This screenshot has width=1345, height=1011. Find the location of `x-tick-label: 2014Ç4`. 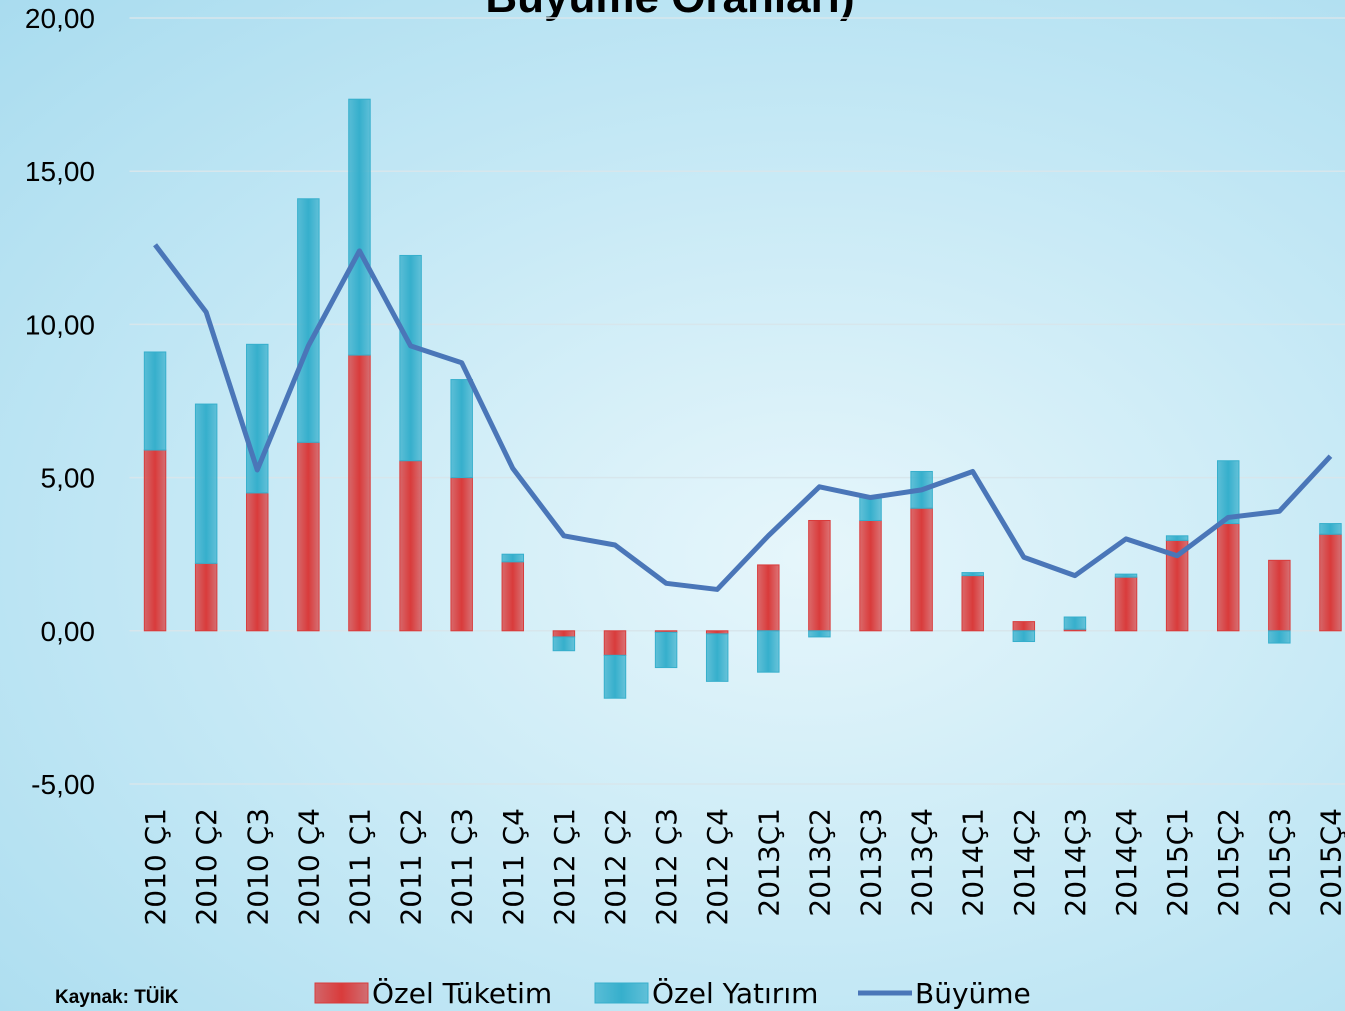

x-tick-label: 2014Ç4 is located at coordinates (1126, 862).